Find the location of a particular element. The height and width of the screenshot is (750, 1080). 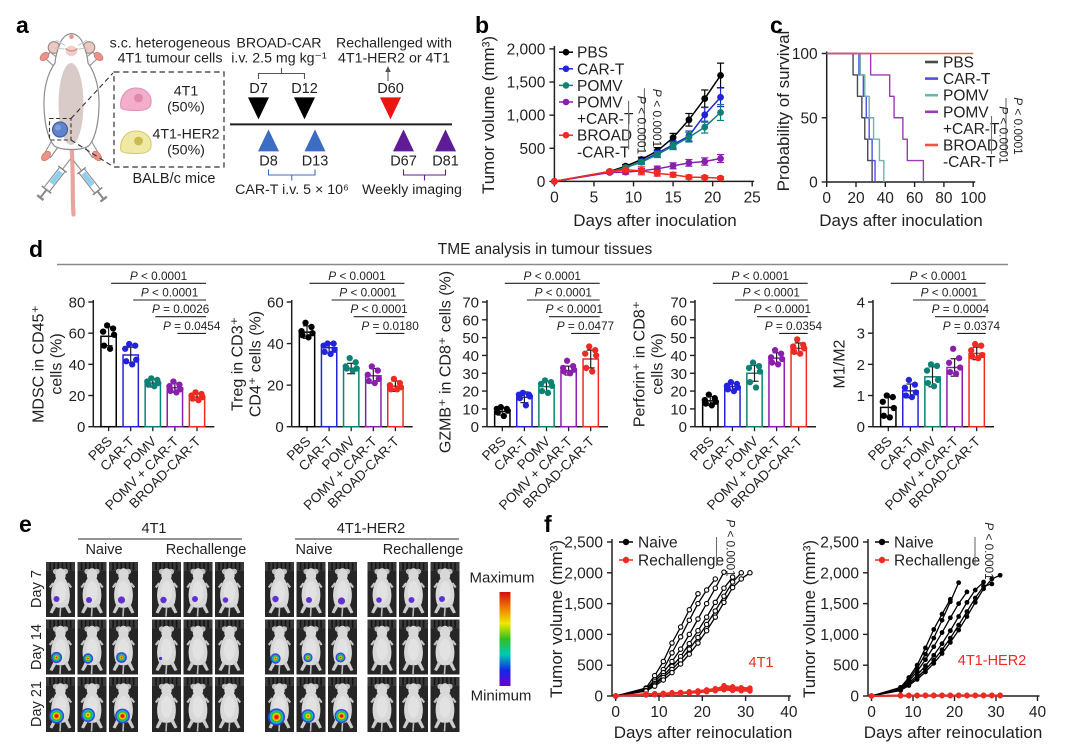

panel-e-row-day14: Day 14 is located at coordinates (37, 647).